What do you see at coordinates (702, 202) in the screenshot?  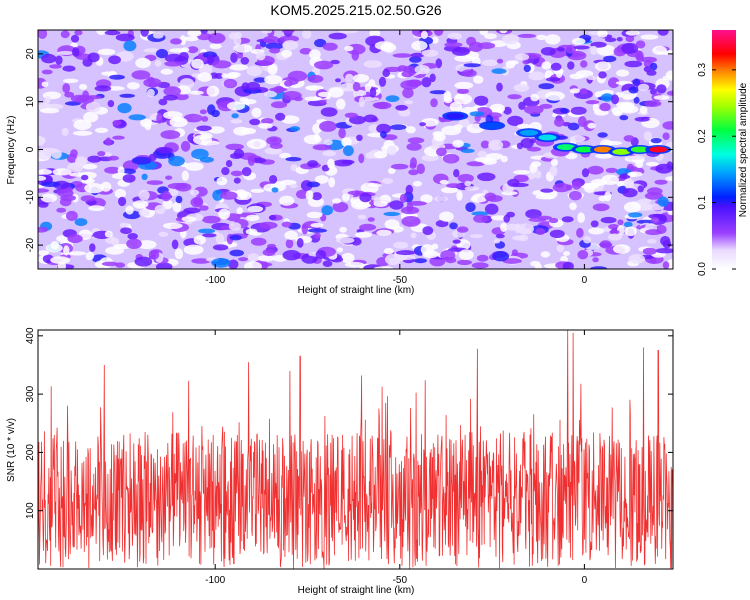 I see `colorbar-tick-label: 0.1` at bounding box center [702, 202].